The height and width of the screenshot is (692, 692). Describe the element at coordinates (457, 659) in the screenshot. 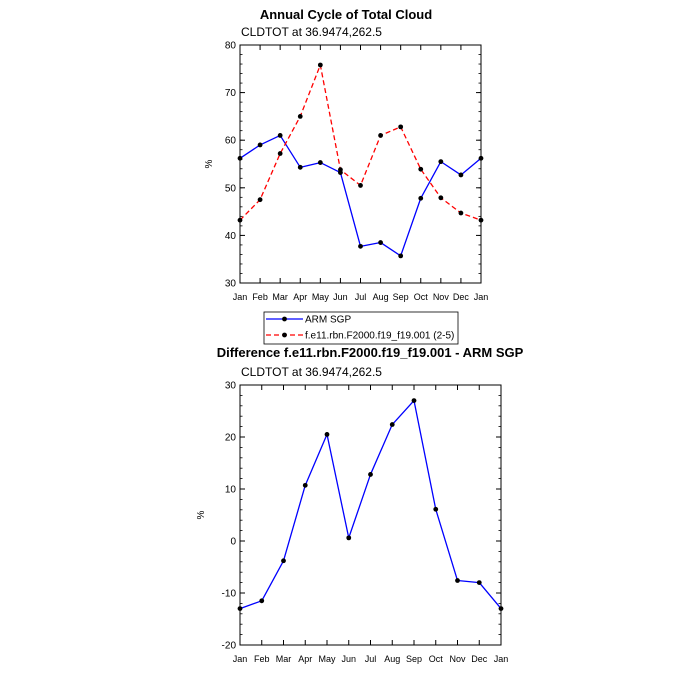

I see `bottom-chart-x-tick-label: Nov` at that location.